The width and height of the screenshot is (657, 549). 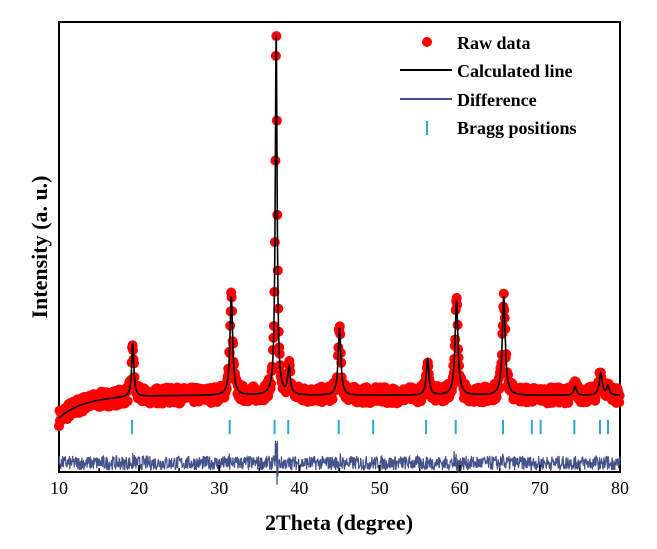 What do you see at coordinates (620, 488) in the screenshot?
I see `x-tick-label: 80` at bounding box center [620, 488].